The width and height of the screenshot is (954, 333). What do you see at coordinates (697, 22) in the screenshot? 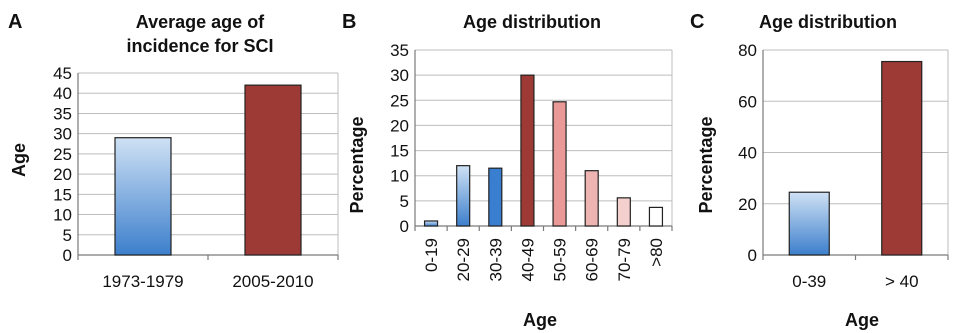
I see `panel-letter: C` at bounding box center [697, 22].